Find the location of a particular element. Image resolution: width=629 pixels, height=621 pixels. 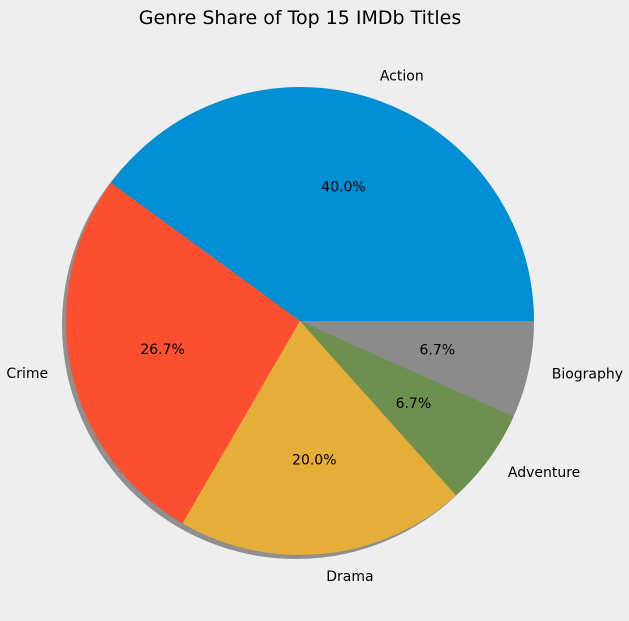

slice-label-biography: Biography is located at coordinates (587, 375).